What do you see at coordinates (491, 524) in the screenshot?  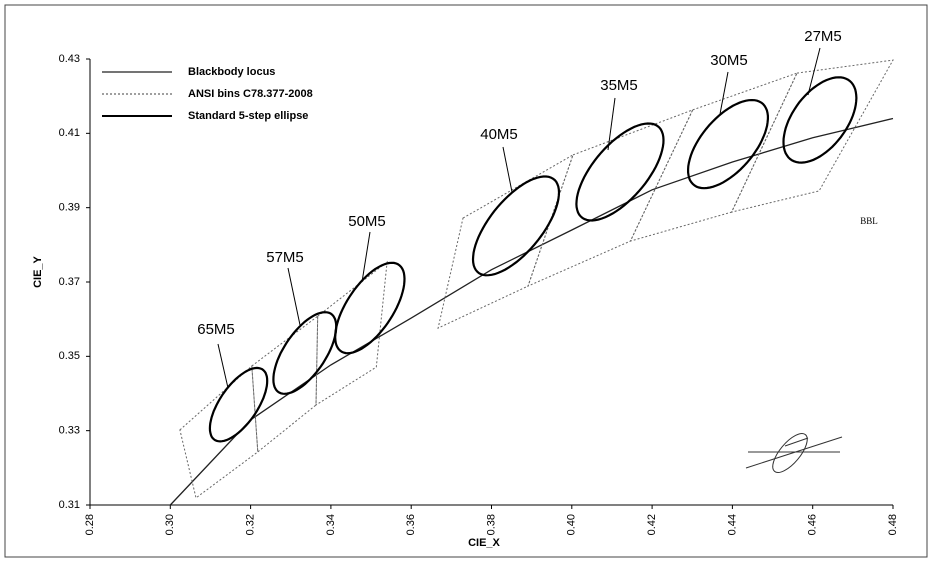 I see `x-tick-label: 0.38` at bounding box center [491, 524].